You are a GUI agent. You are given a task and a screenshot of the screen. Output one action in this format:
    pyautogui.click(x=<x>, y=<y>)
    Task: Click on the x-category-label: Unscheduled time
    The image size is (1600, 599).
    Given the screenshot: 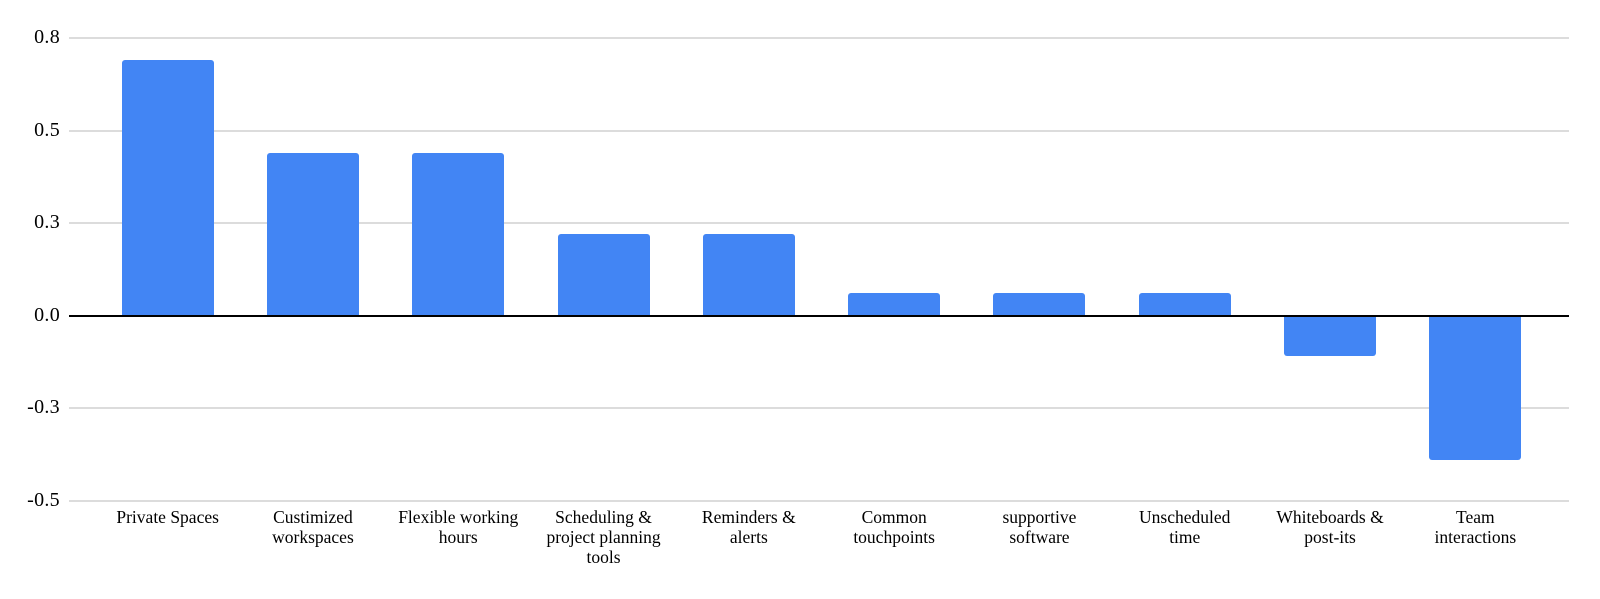 What is the action you would take?
    pyautogui.click(x=1185, y=526)
    